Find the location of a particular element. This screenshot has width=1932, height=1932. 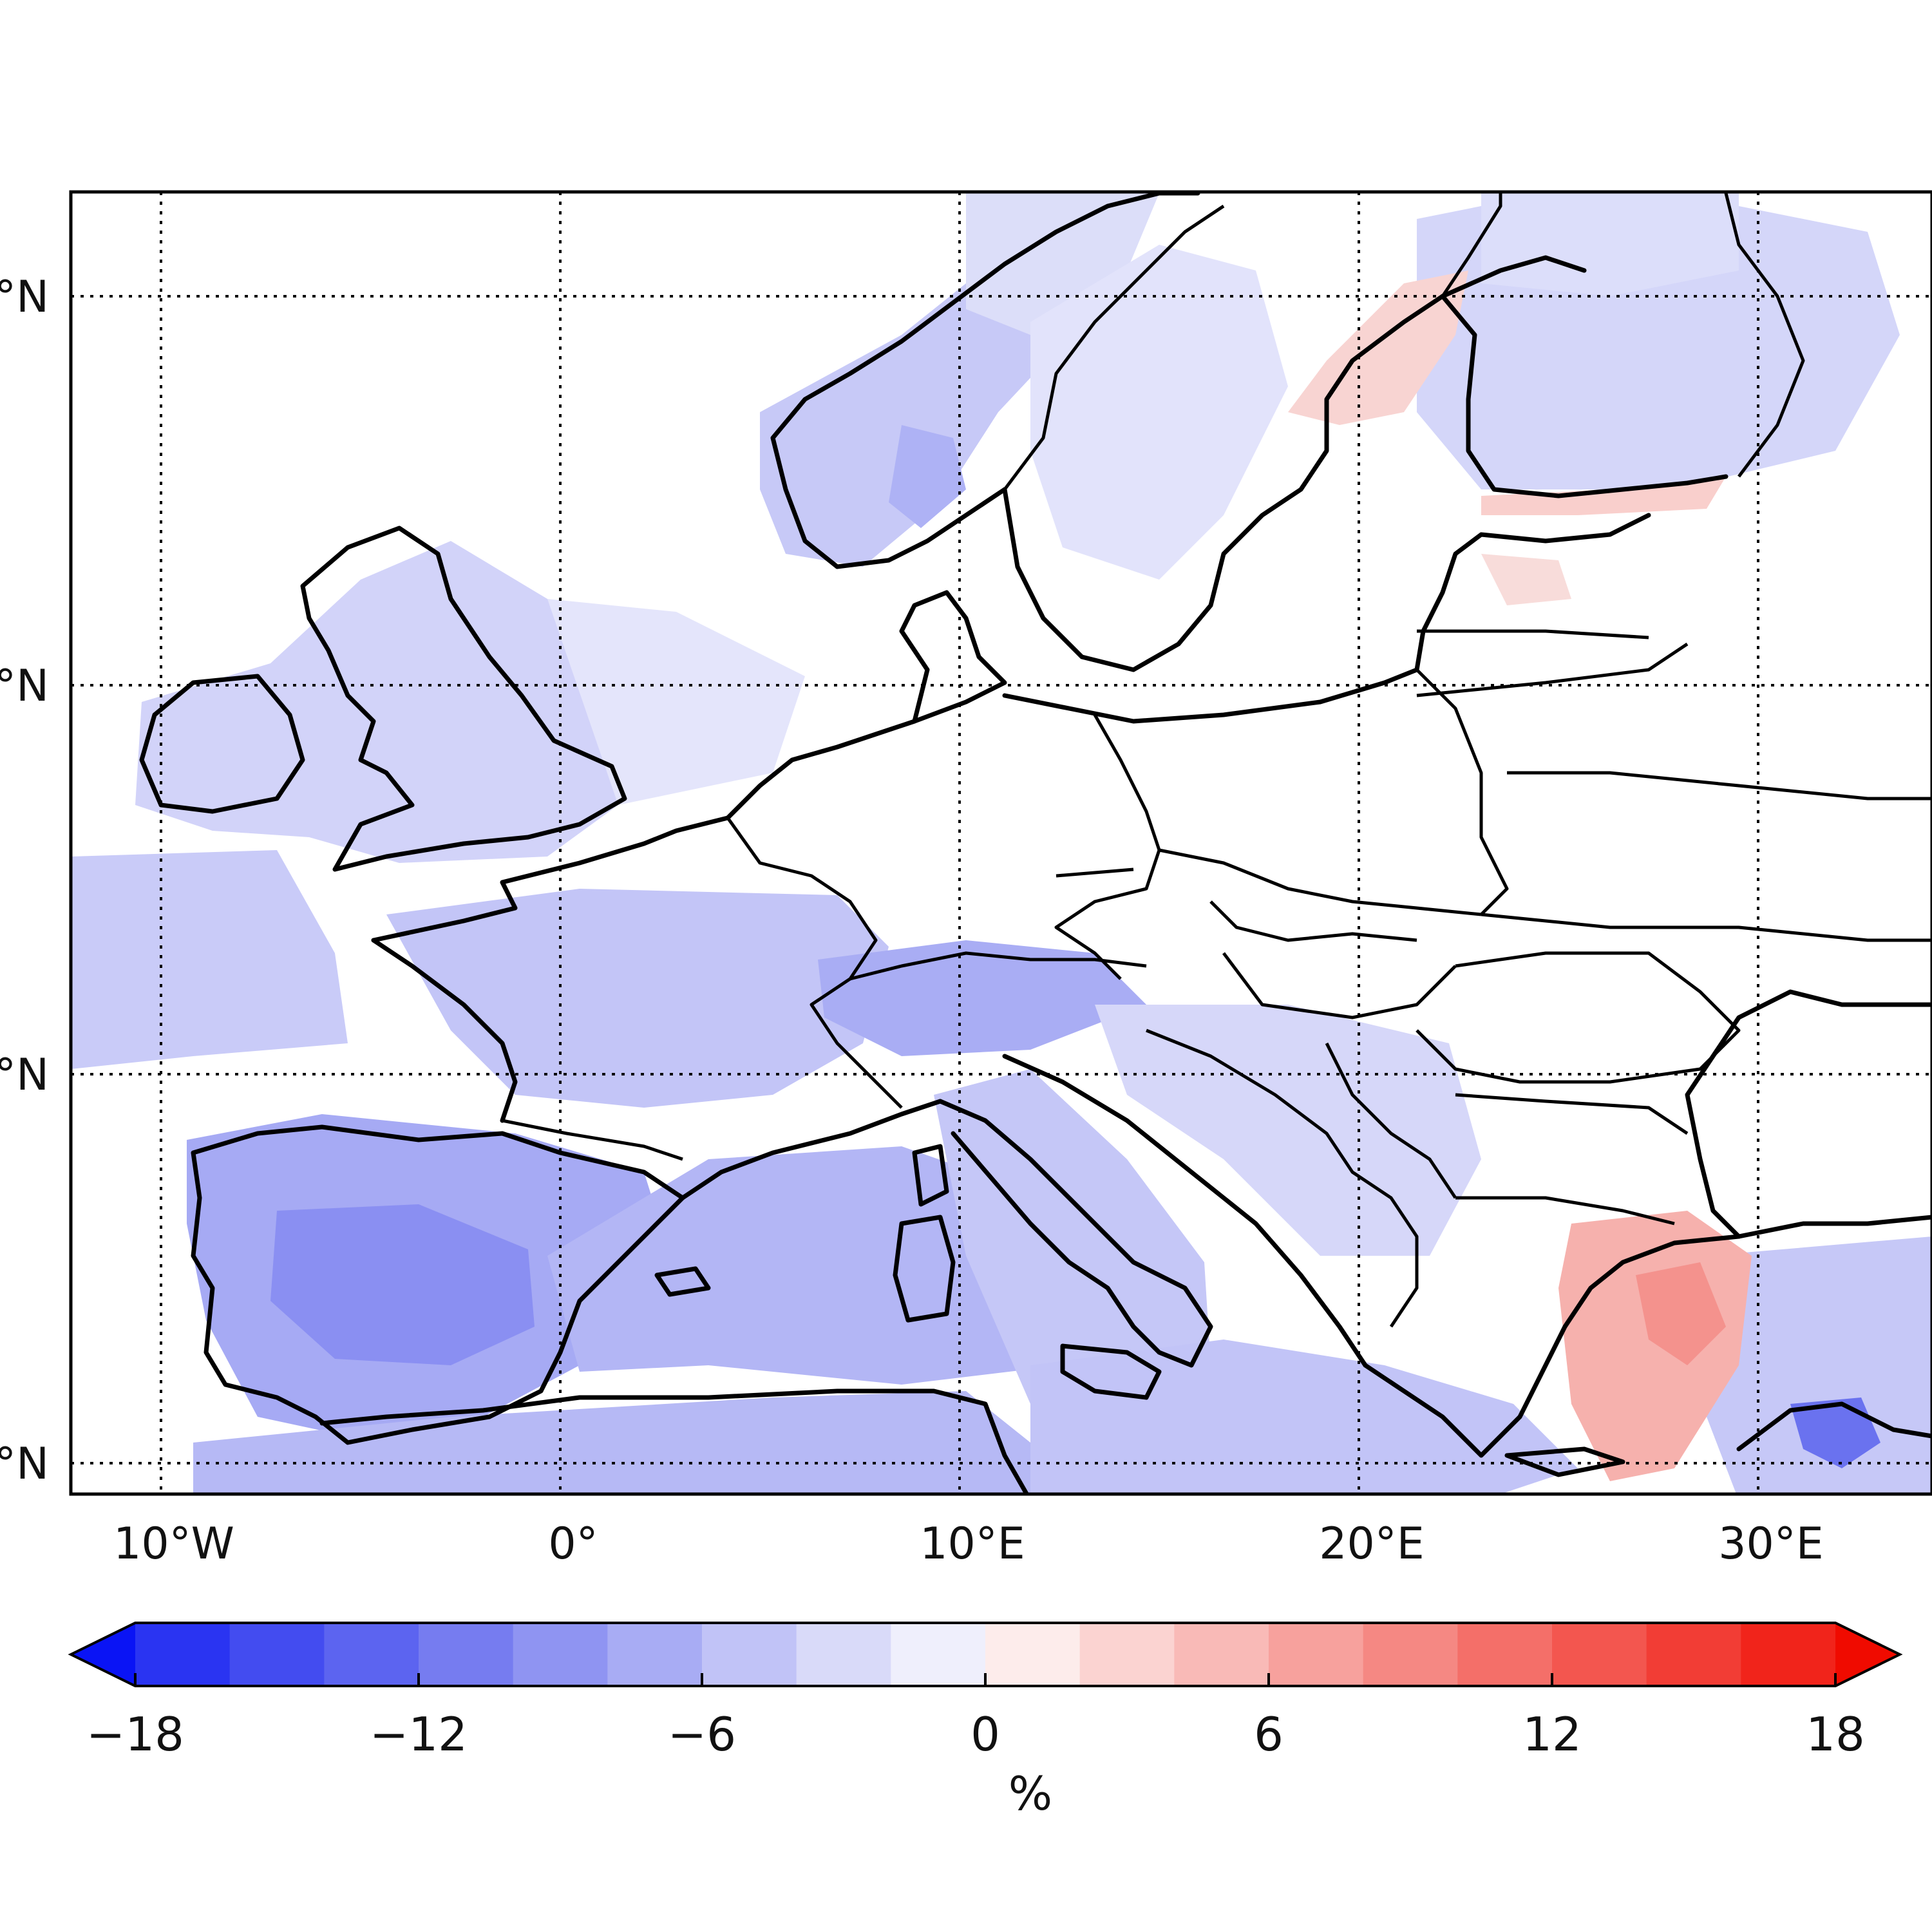

coastline-sicily is located at coordinates (1111, 1372).